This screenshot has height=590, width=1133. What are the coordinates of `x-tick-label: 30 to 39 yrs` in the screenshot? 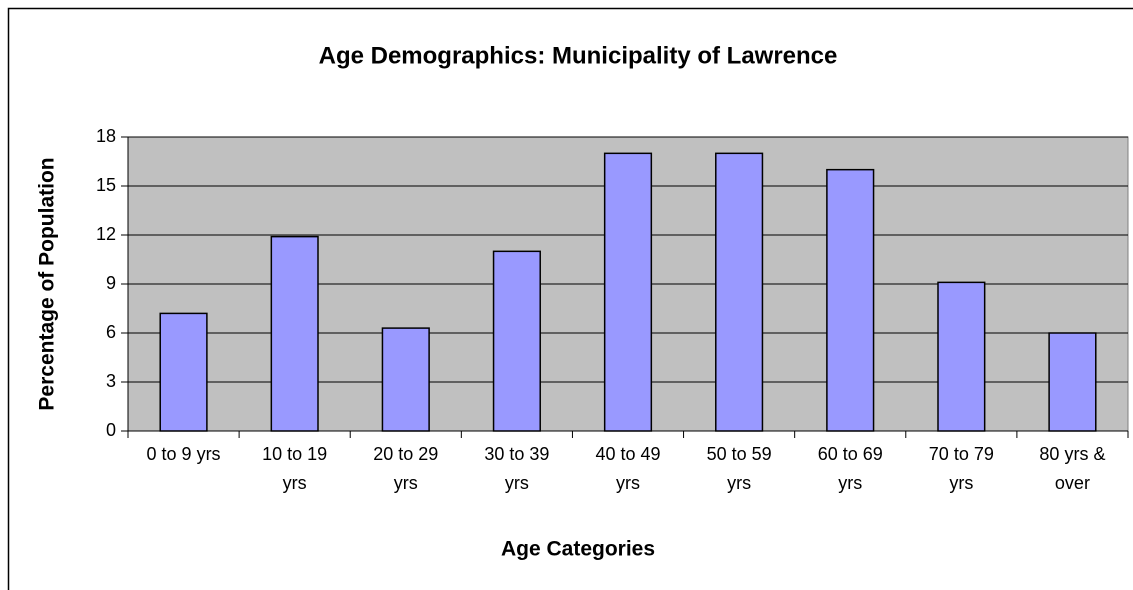 It's located at (517, 468).